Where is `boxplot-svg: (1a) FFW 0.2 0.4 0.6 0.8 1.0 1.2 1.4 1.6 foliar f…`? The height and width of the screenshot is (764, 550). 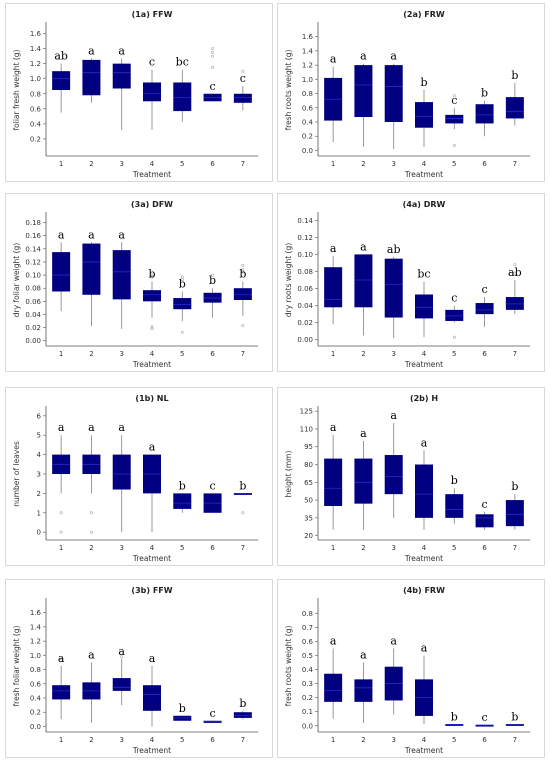
boxplot-svg: (1a) FFW 0.2 0.4 0.6 0.8 1.0 1.2 1.4 1.6 foliar f… is located at coordinates (135, 94).